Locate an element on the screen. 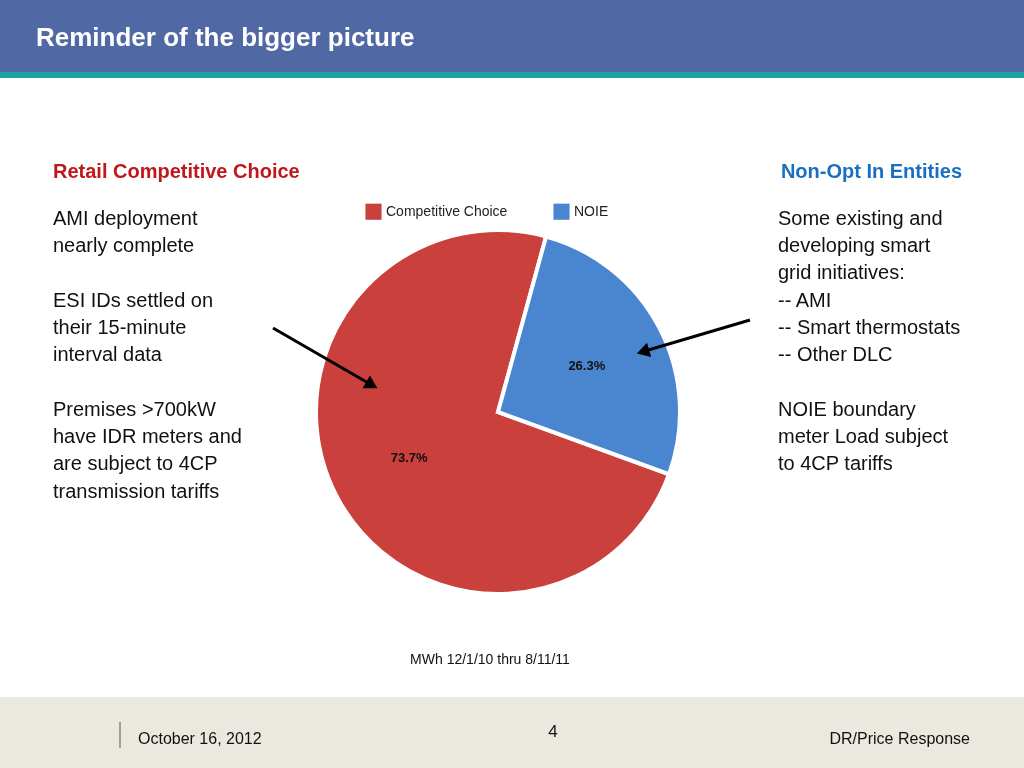 This screenshot has width=1024, height=768. text: Some existing and developing smart grid initiatives: -- AMI -- Smart thermostats -- Other DLC is located at coordinates (869, 286).